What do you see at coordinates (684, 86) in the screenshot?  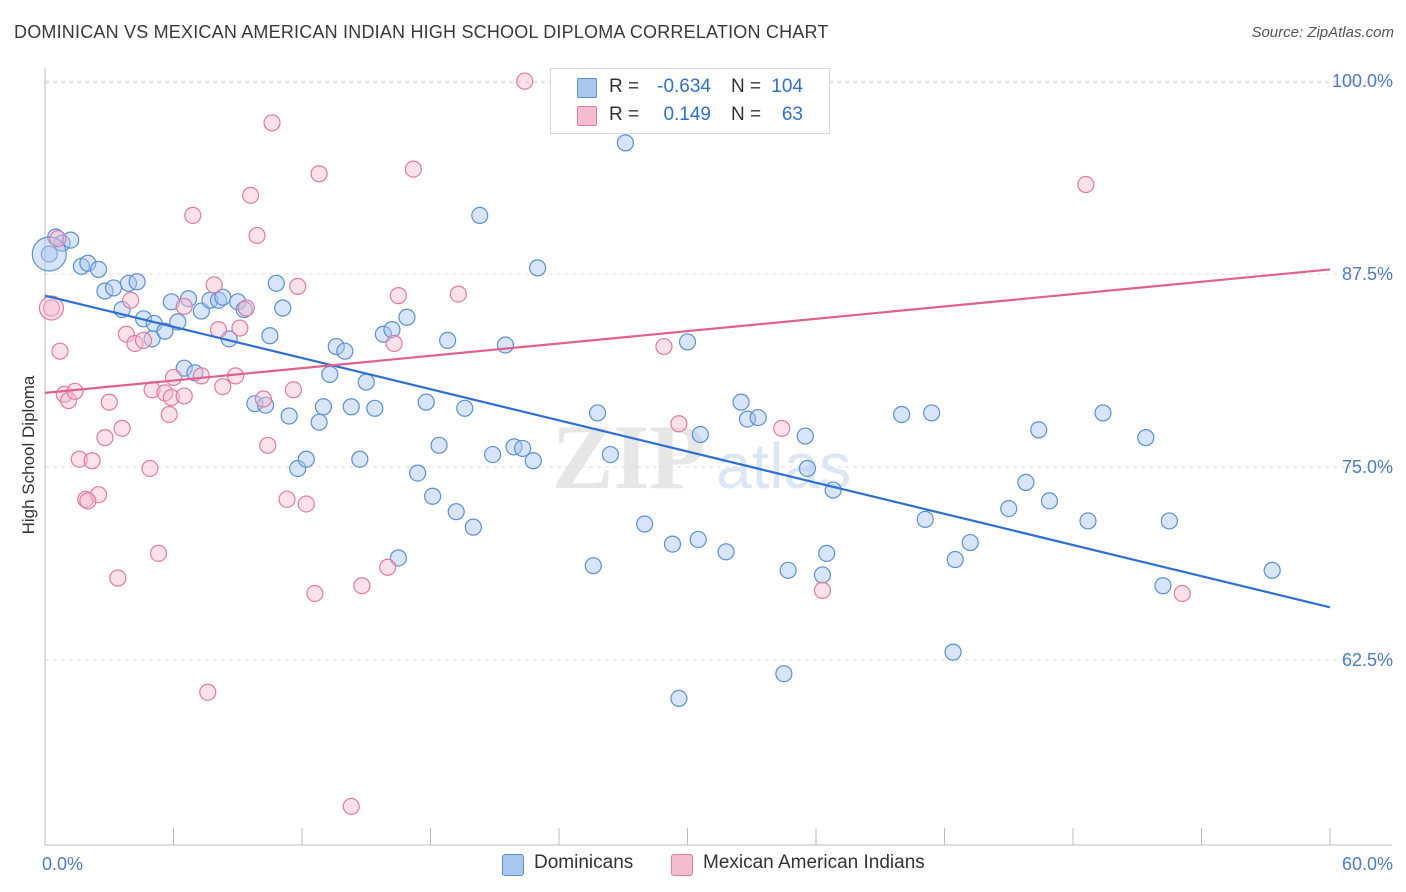 I see `legend-r-value: -0.634` at bounding box center [684, 86].